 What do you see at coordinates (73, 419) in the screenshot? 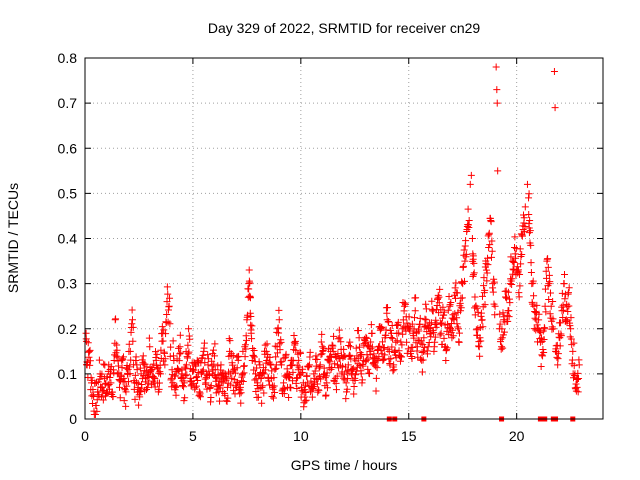
I see `y-tick-label: 0` at bounding box center [73, 419].